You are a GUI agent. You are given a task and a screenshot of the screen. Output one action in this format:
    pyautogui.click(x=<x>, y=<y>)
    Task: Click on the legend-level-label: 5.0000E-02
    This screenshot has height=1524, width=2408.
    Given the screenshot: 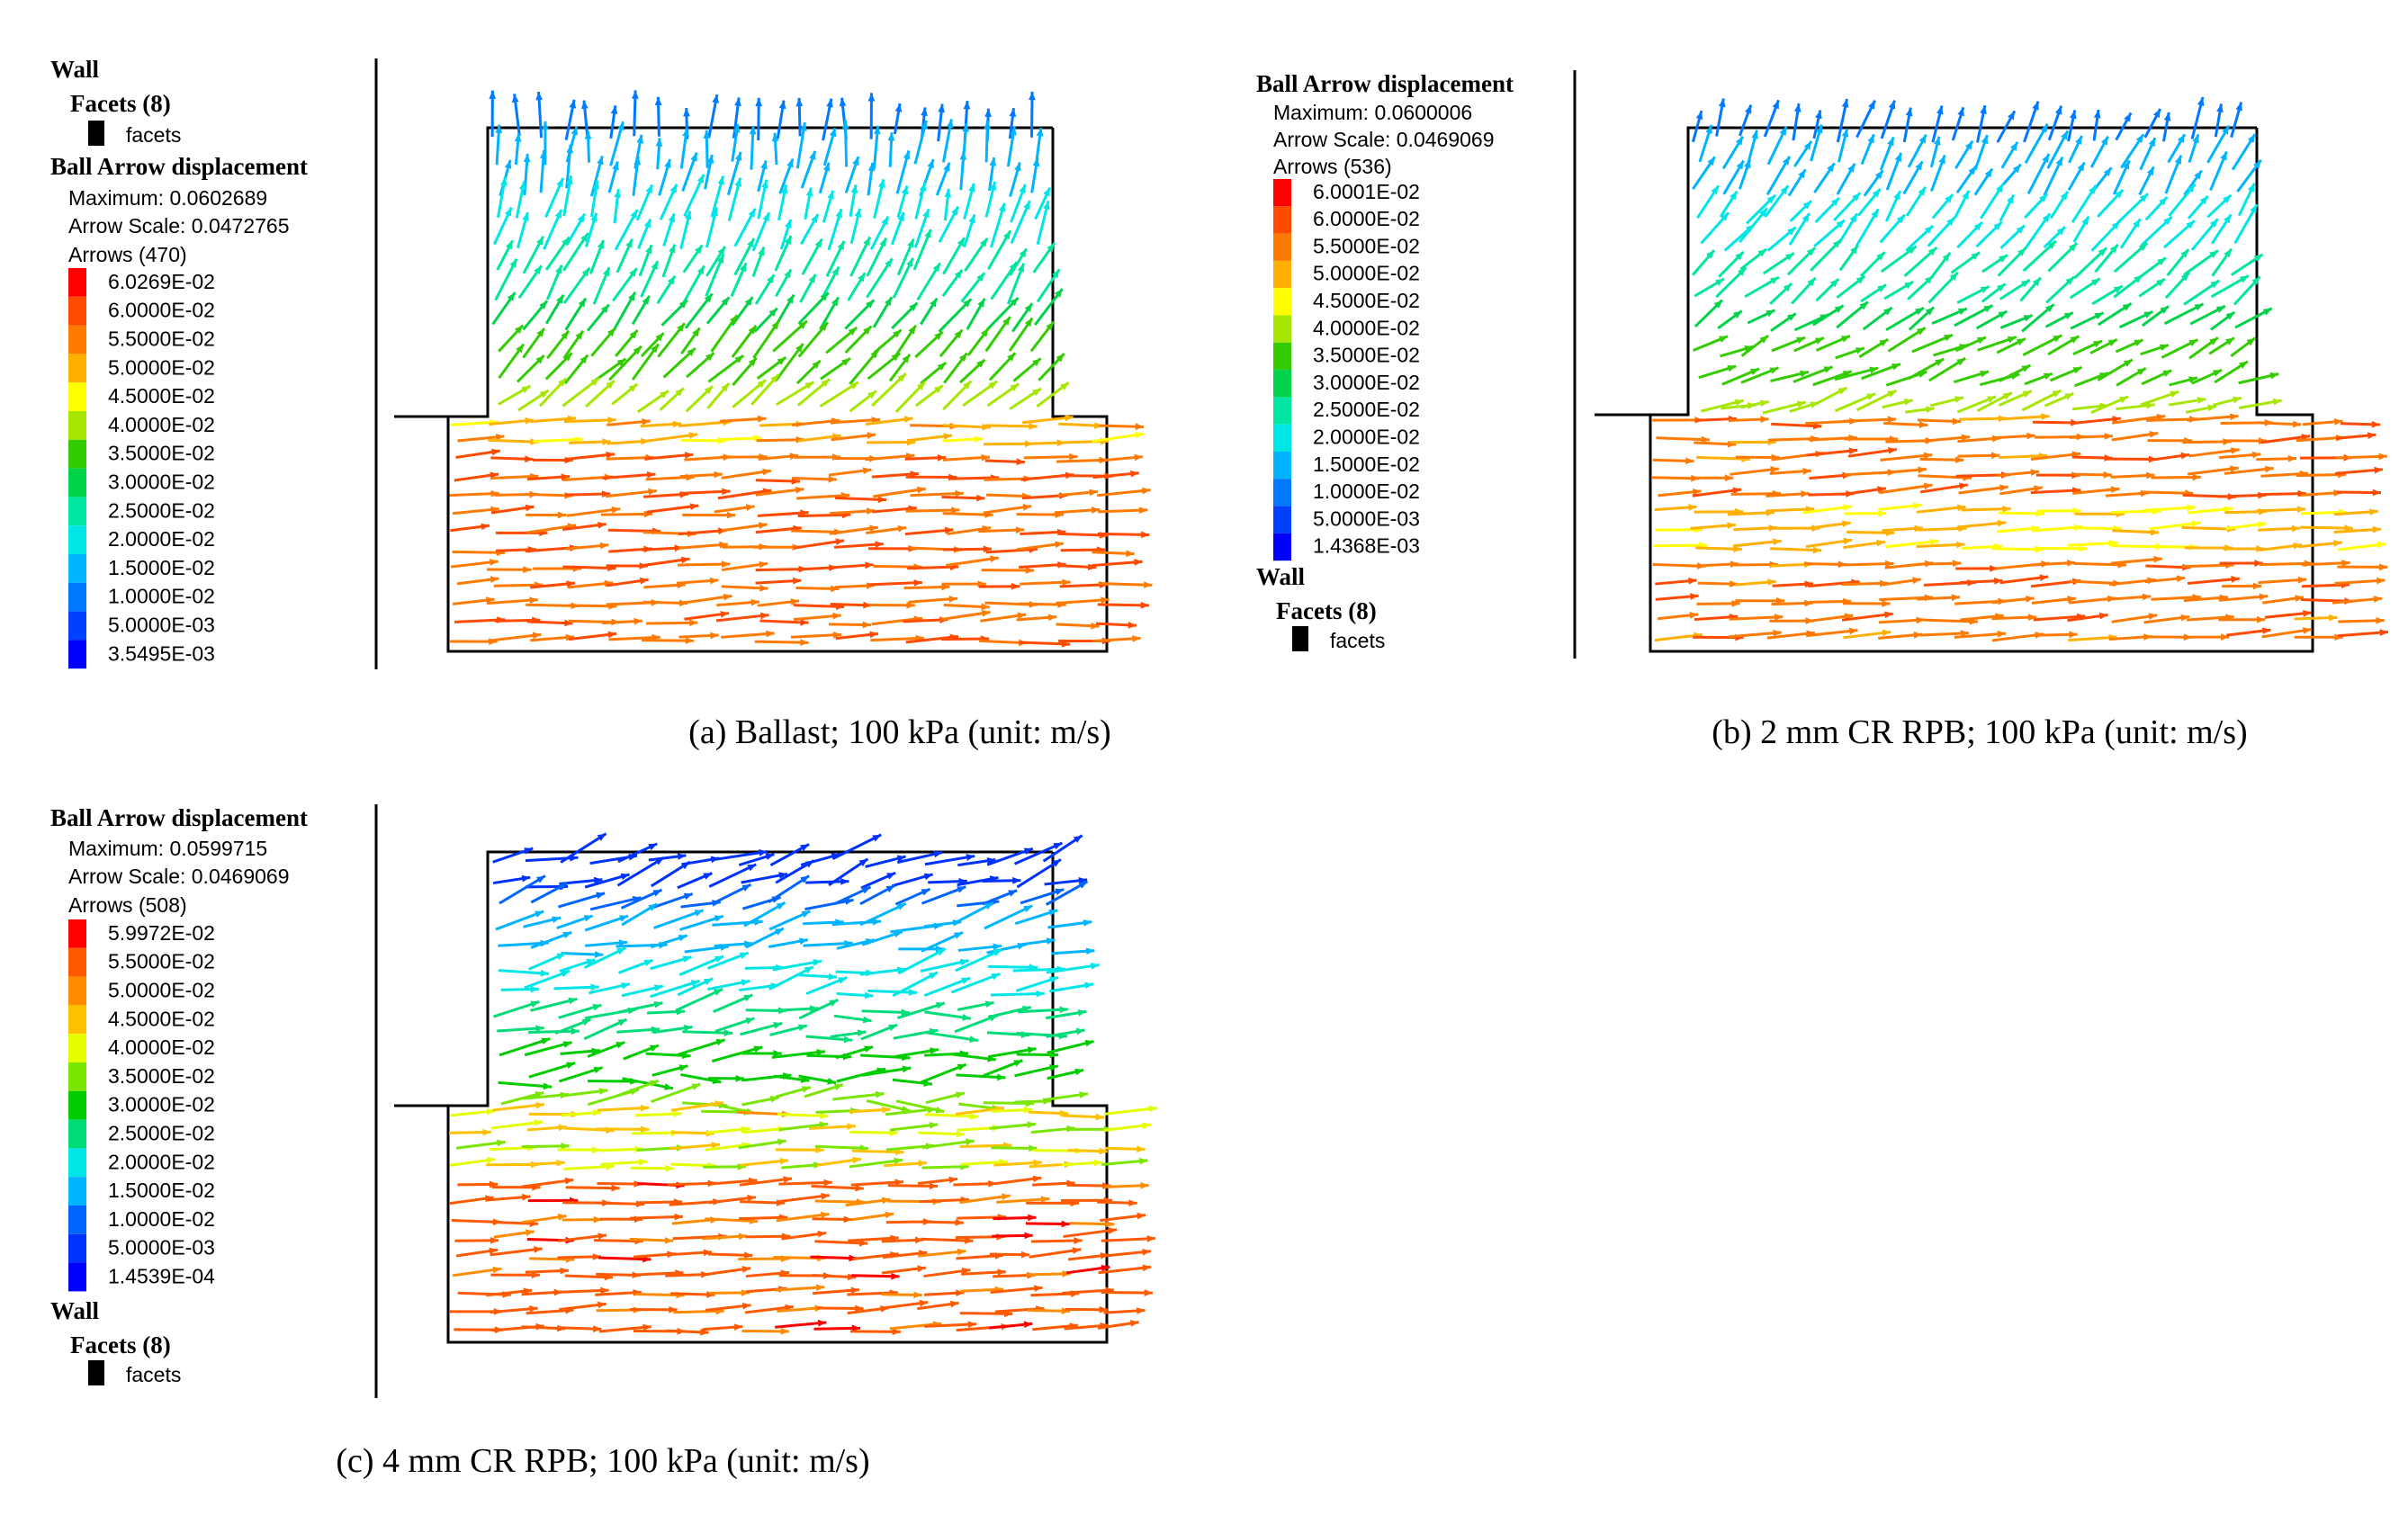 What is the action you would take?
    pyautogui.click(x=1366, y=273)
    